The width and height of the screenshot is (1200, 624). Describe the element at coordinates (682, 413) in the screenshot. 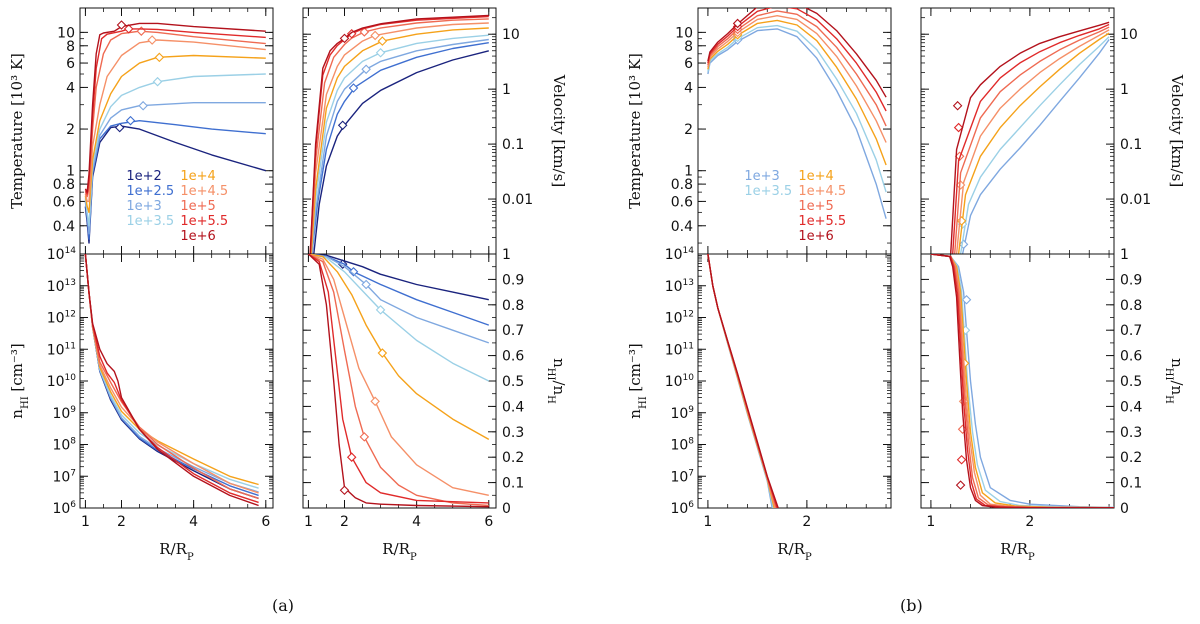

I see `y-tick-label: 10⁹` at that location.